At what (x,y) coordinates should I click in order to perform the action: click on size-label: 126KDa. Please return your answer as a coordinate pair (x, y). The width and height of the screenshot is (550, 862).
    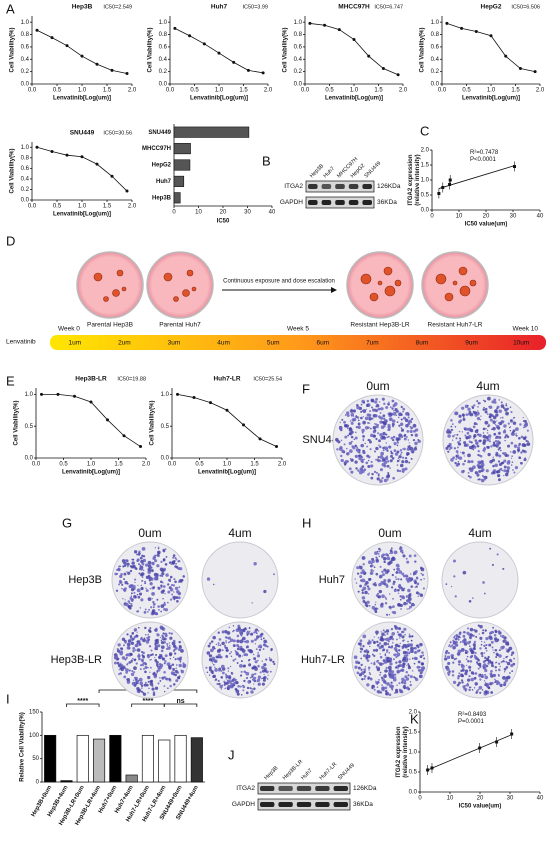
    Looking at the image, I should click on (365, 788).